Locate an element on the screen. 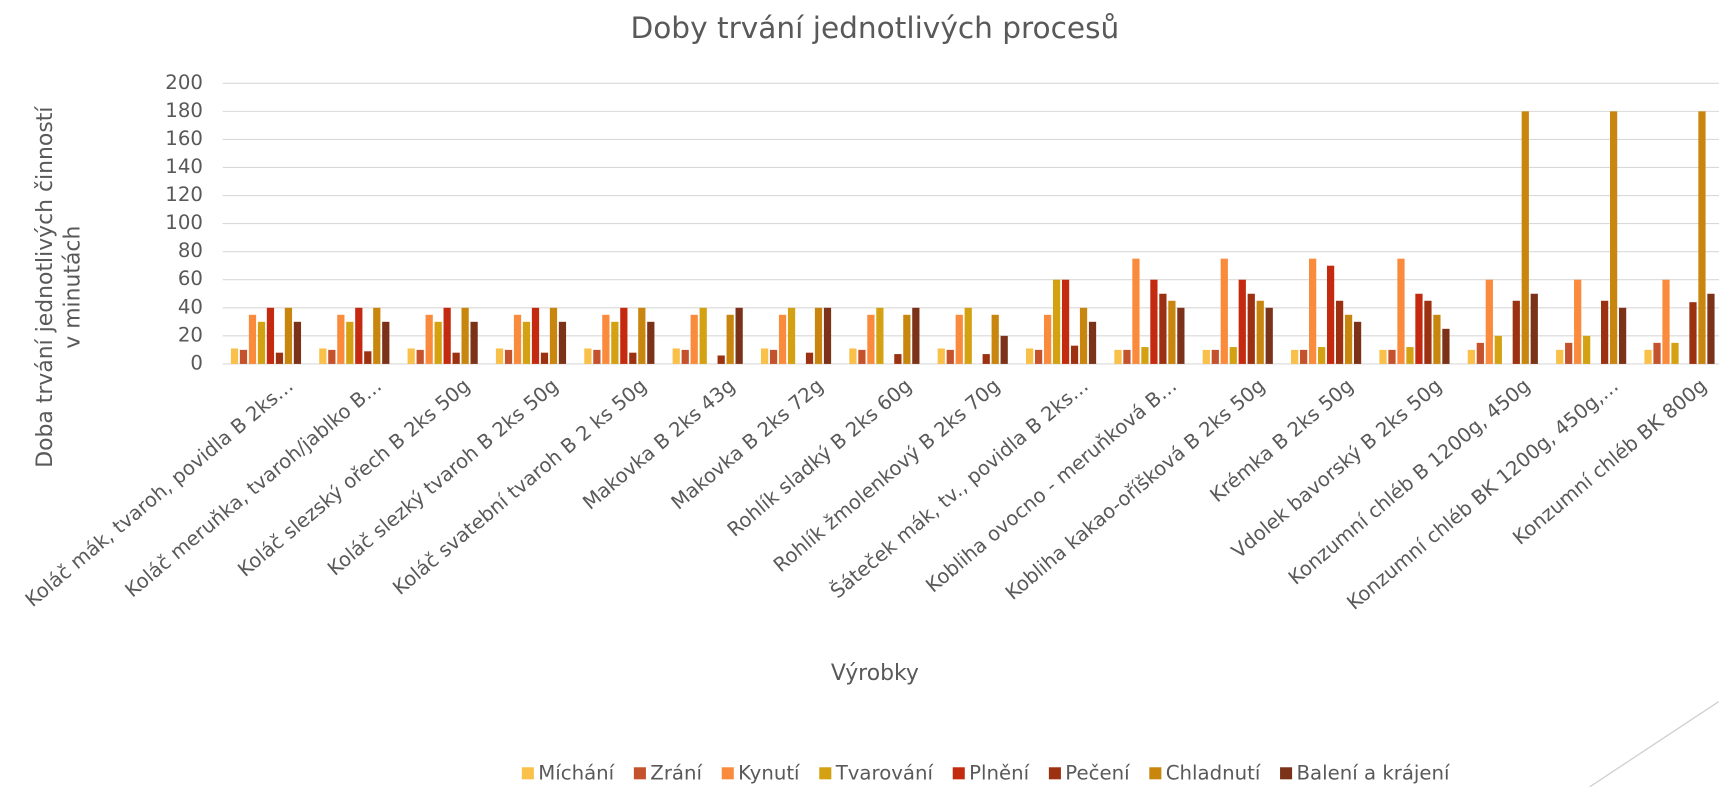 This screenshot has height=787, width=1719. legend-label: Zrání is located at coordinates (676, 772).